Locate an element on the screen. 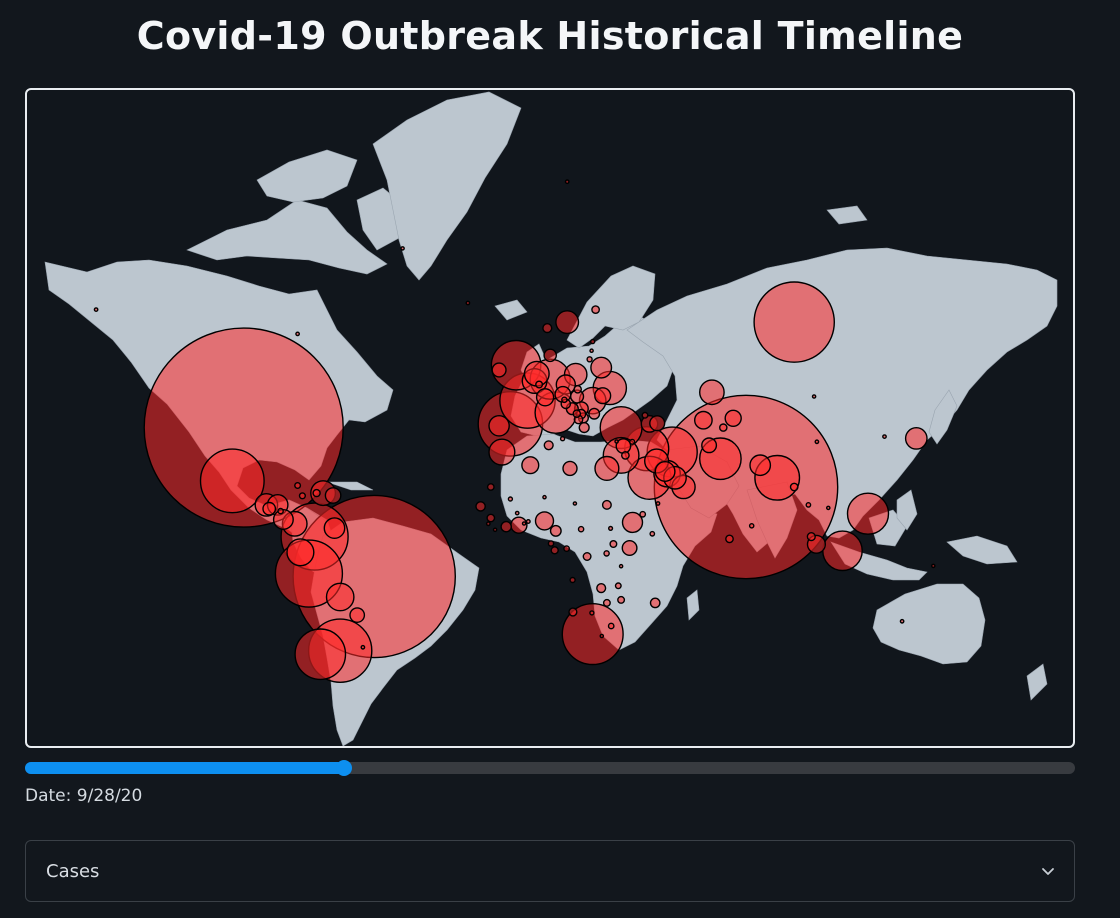 The height and width of the screenshot is (918, 1120). timeline-slider-thumb is located at coordinates (344, 768).